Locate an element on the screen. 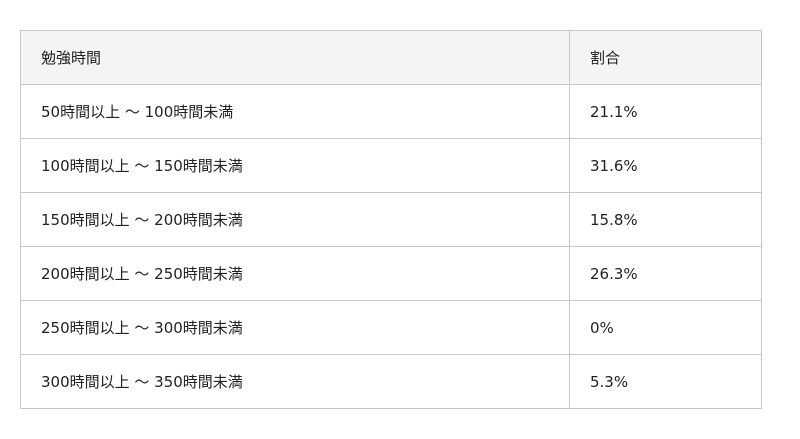  table-row: 200時間以上 〜 250時間未満 26.3% is located at coordinates (391, 273).